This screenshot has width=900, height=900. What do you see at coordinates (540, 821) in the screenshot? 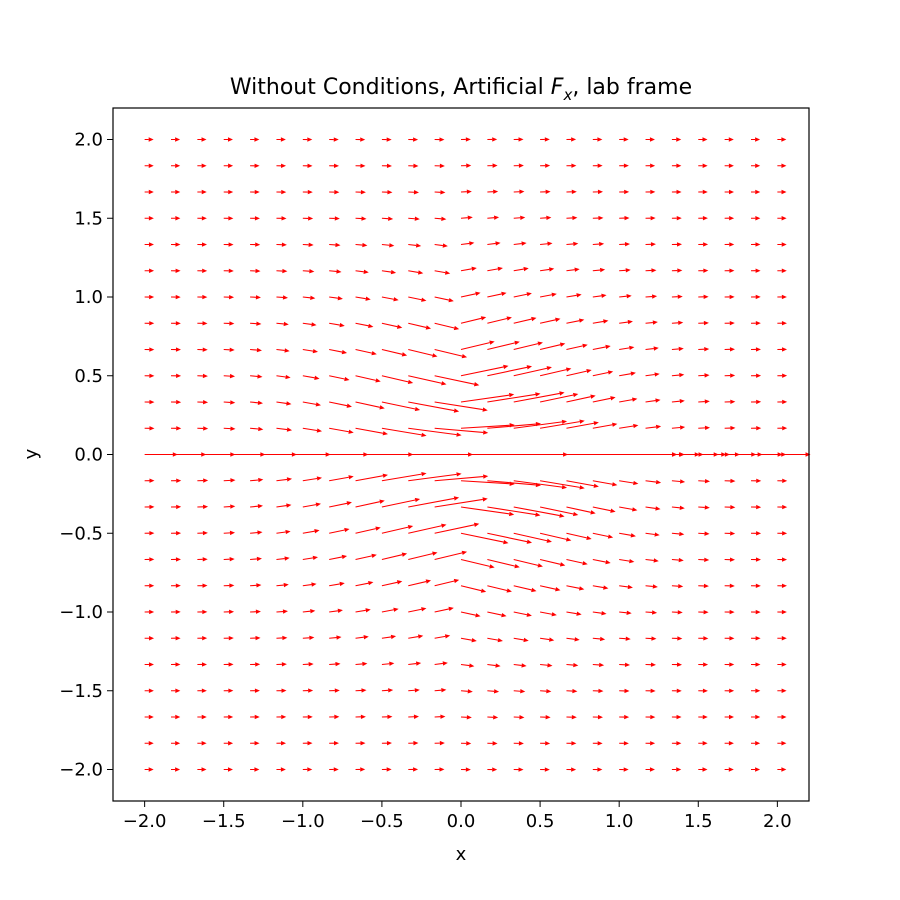
I see `x-tick-label: 0.5` at bounding box center [540, 821].